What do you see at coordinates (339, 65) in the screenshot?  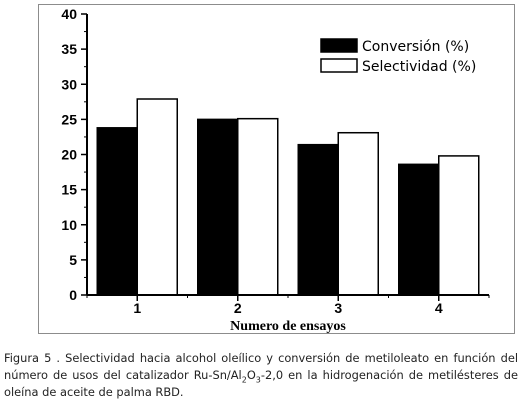 I see `legend-swatch-selectividad` at bounding box center [339, 65].